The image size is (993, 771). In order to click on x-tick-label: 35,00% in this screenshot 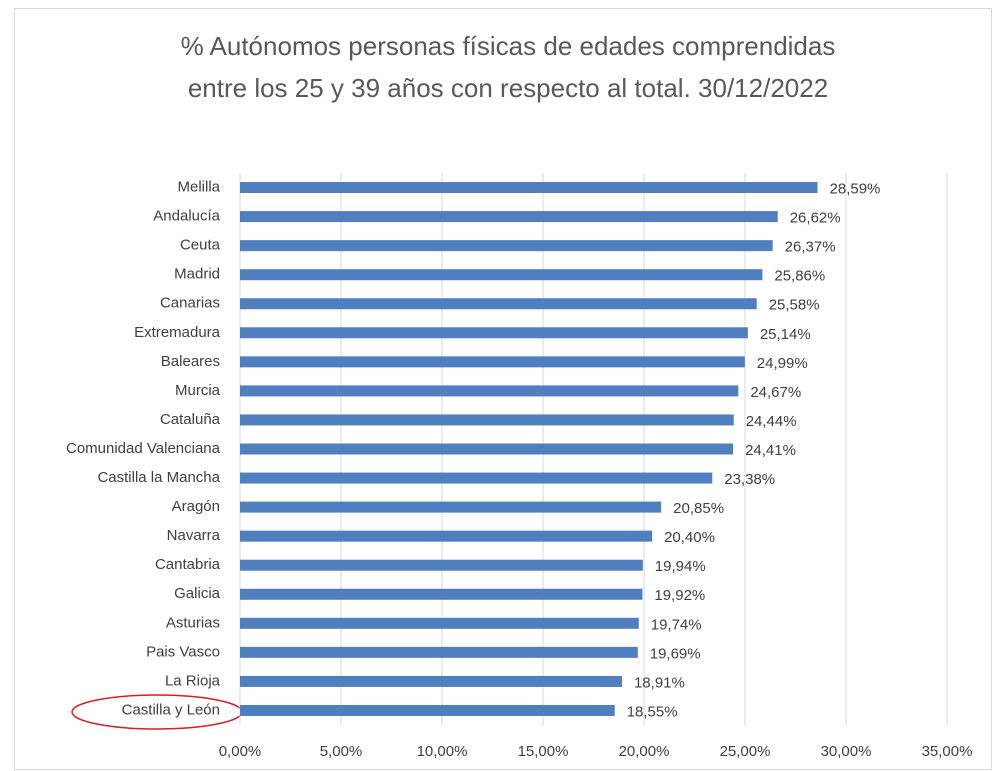, I will do `click(947, 751)`.